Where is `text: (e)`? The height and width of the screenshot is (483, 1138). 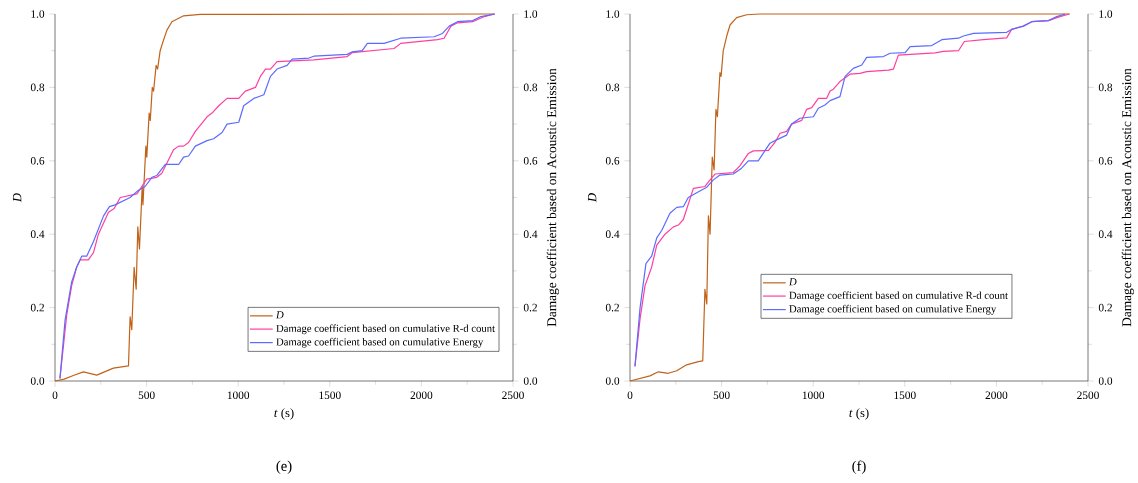 text: (e) is located at coordinates (284, 467).